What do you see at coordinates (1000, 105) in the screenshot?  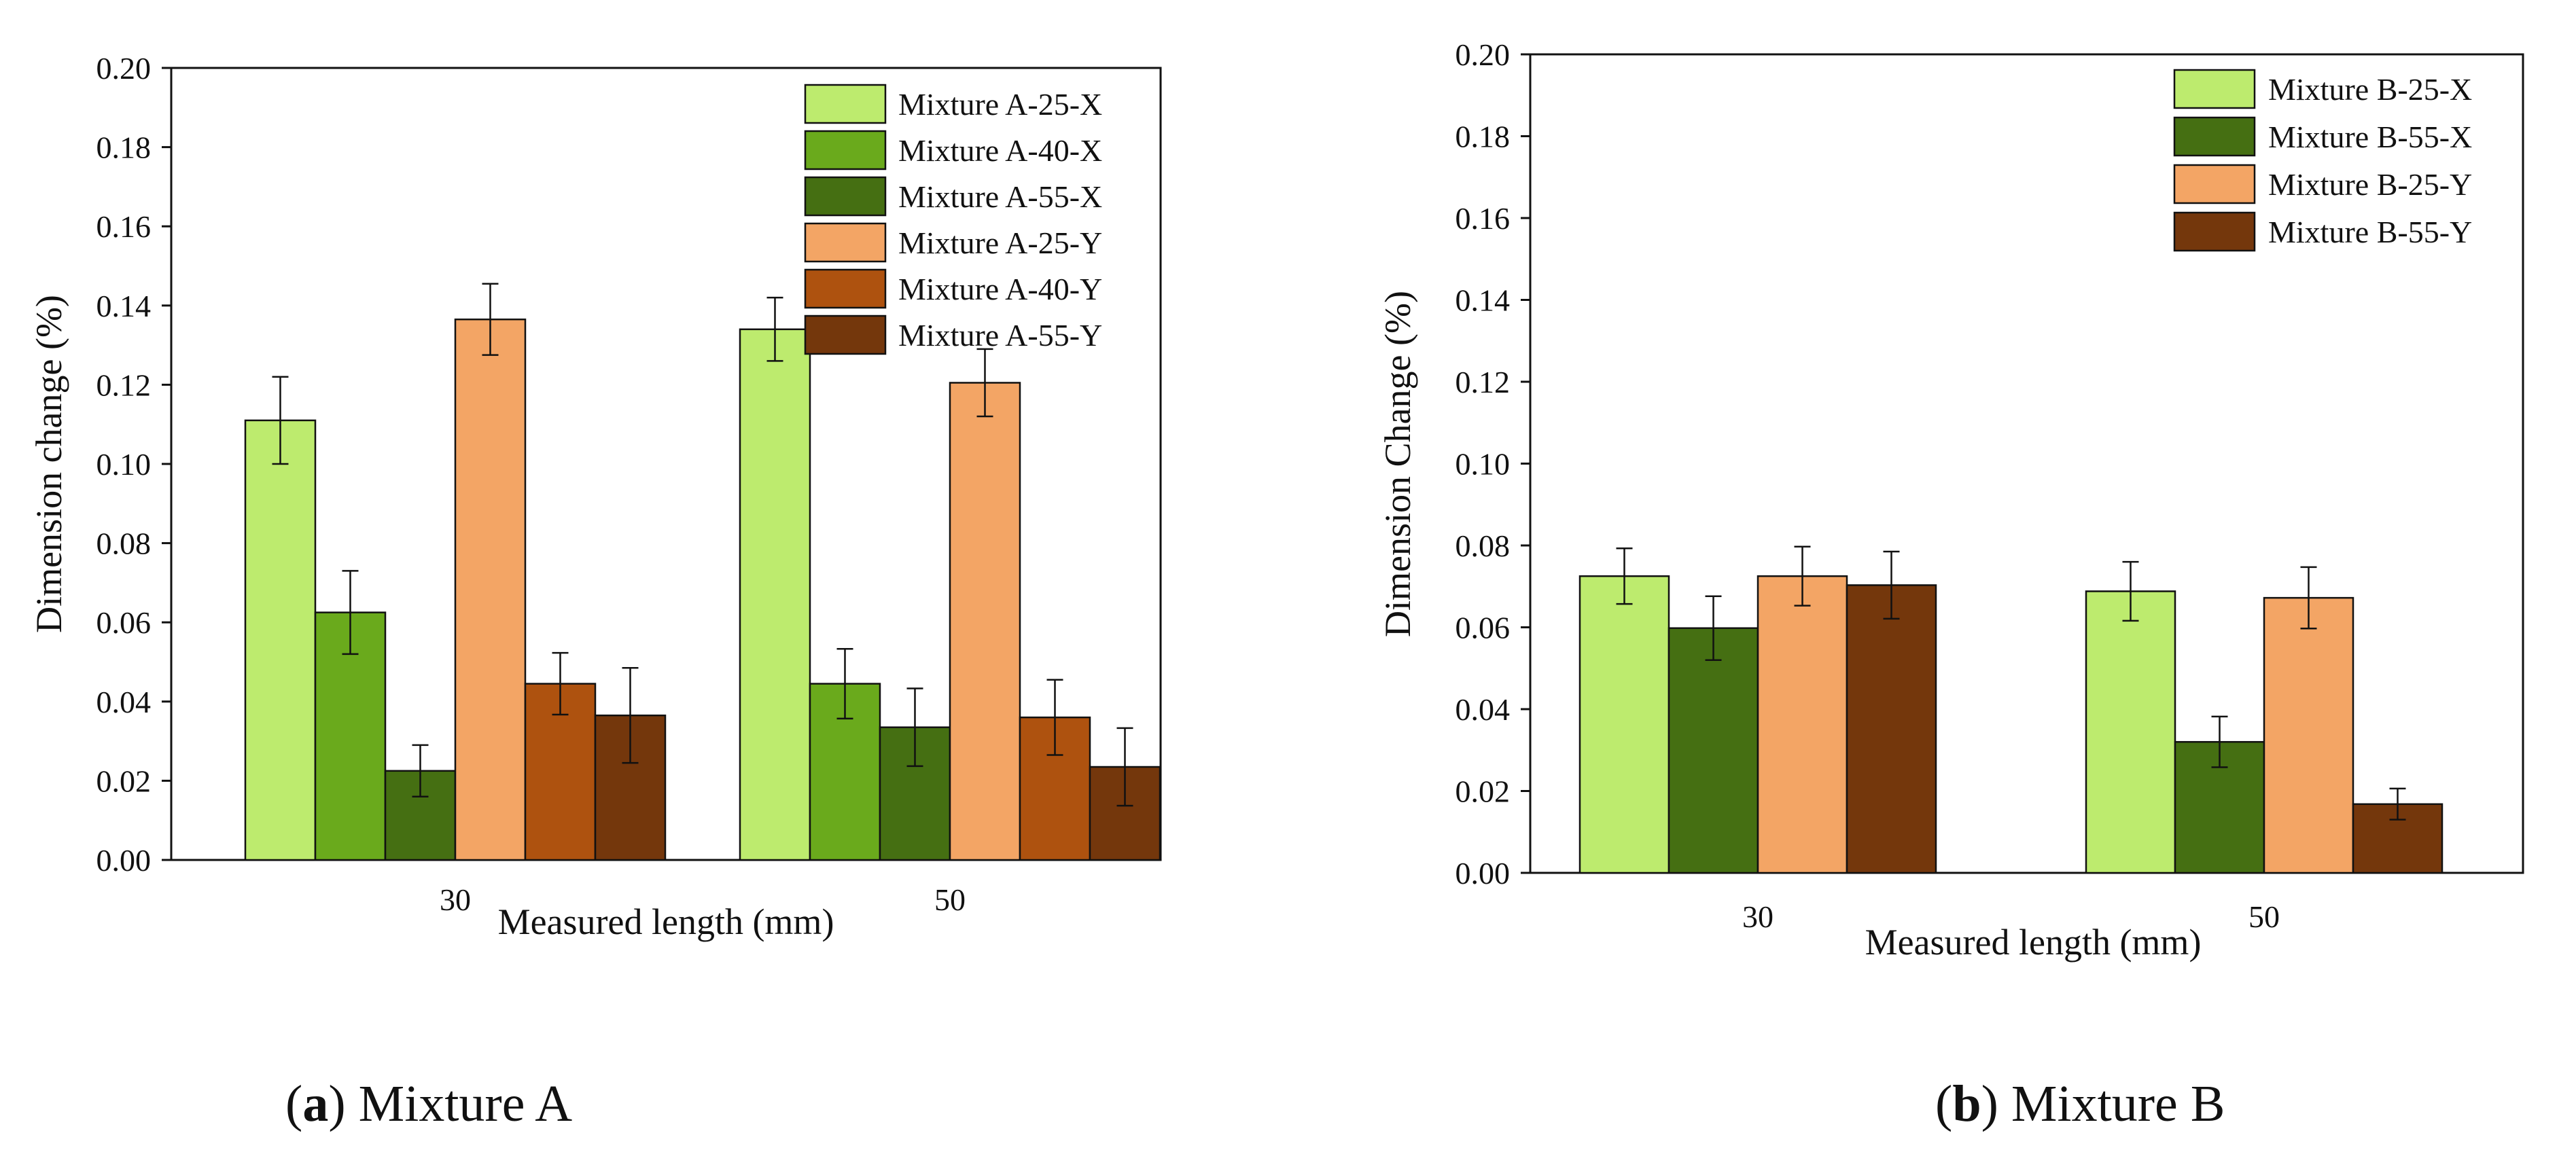 I see `legend-label: Mixture A-25-X` at bounding box center [1000, 105].